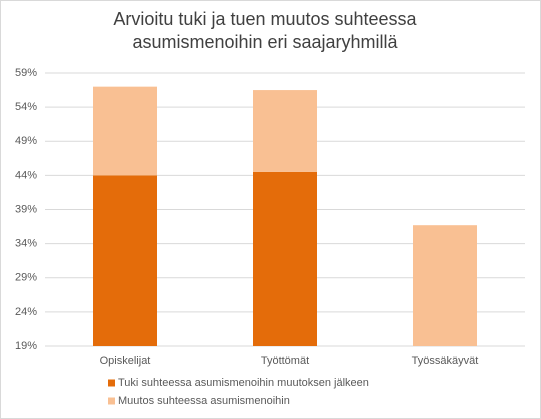  What do you see at coordinates (265, 42) in the screenshot?
I see `chart-title: asumismenoihin eri saajaryhmillä` at bounding box center [265, 42].